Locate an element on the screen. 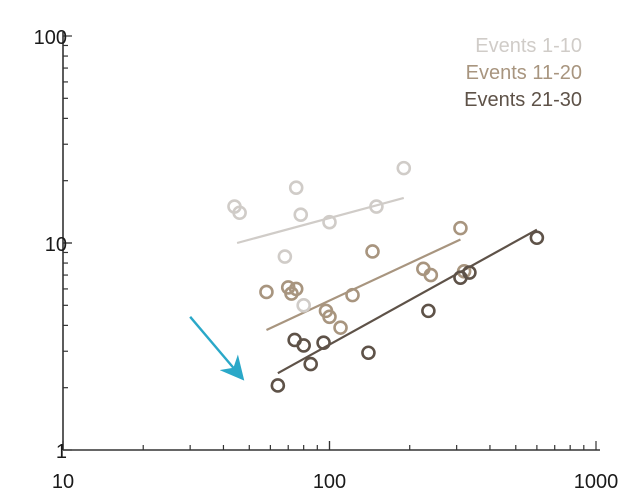  annotations is located at coordinates (217, 348).